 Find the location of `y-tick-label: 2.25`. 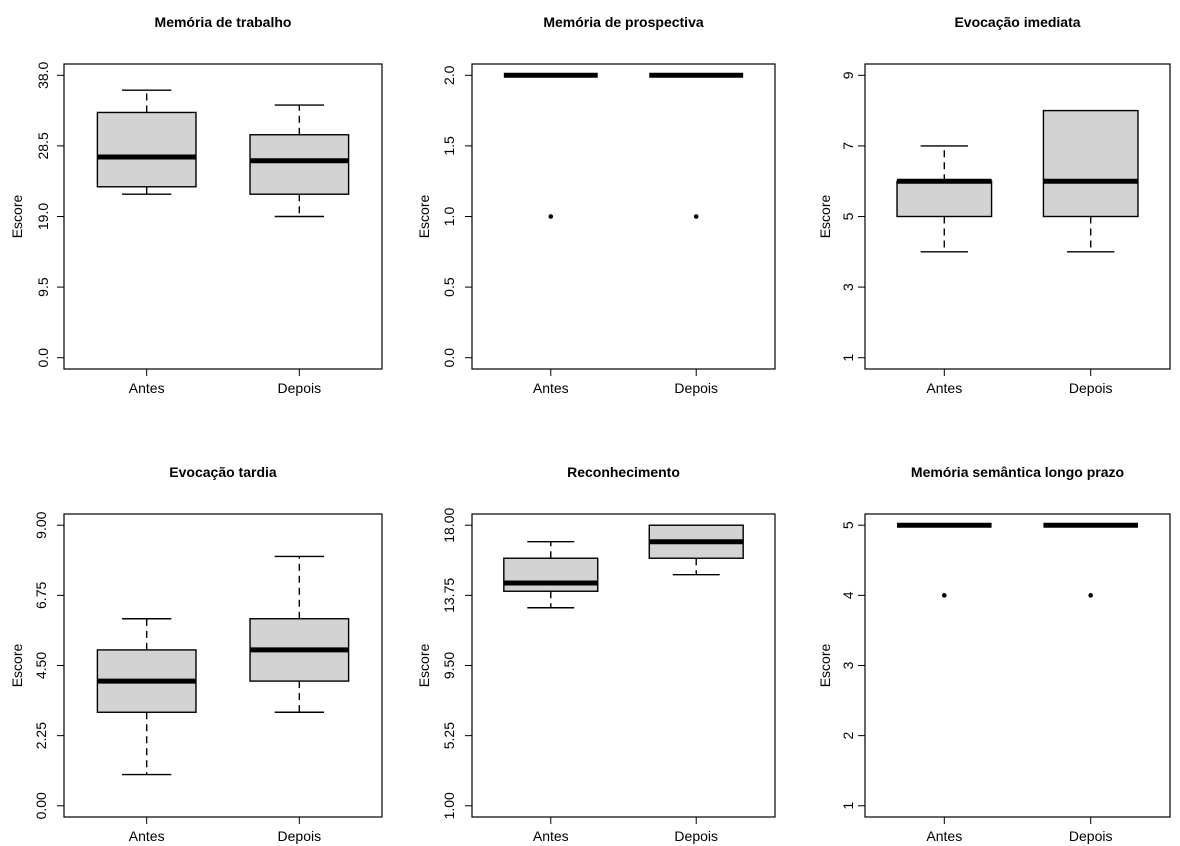

y-tick-label: 2.25 is located at coordinates (41, 735).